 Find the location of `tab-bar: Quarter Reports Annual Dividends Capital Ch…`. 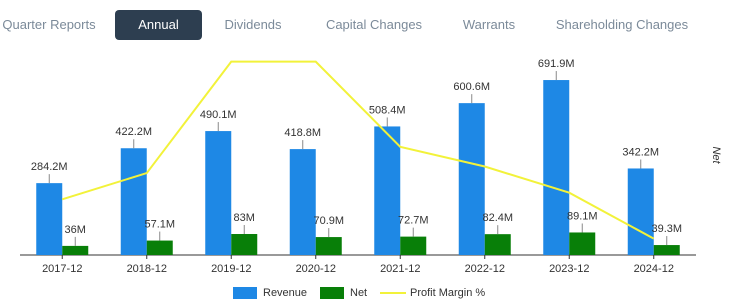

tab-bar: Quarter Reports Annual Dividends Capital Ch… is located at coordinates (364, 25).